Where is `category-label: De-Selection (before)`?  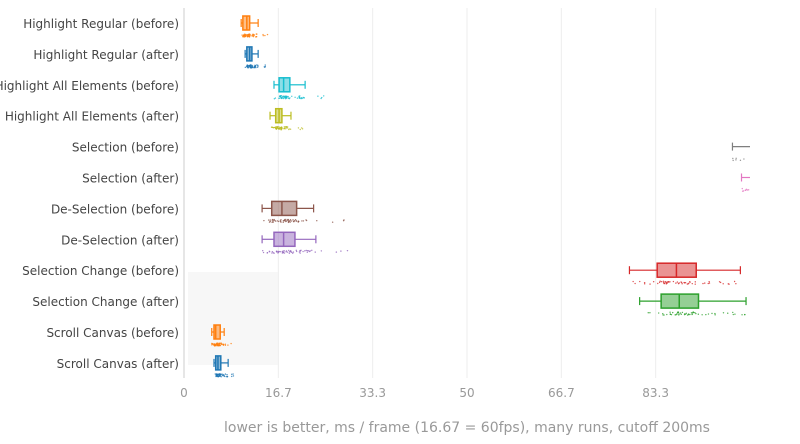 category-label: De-Selection (before) is located at coordinates (115, 209).